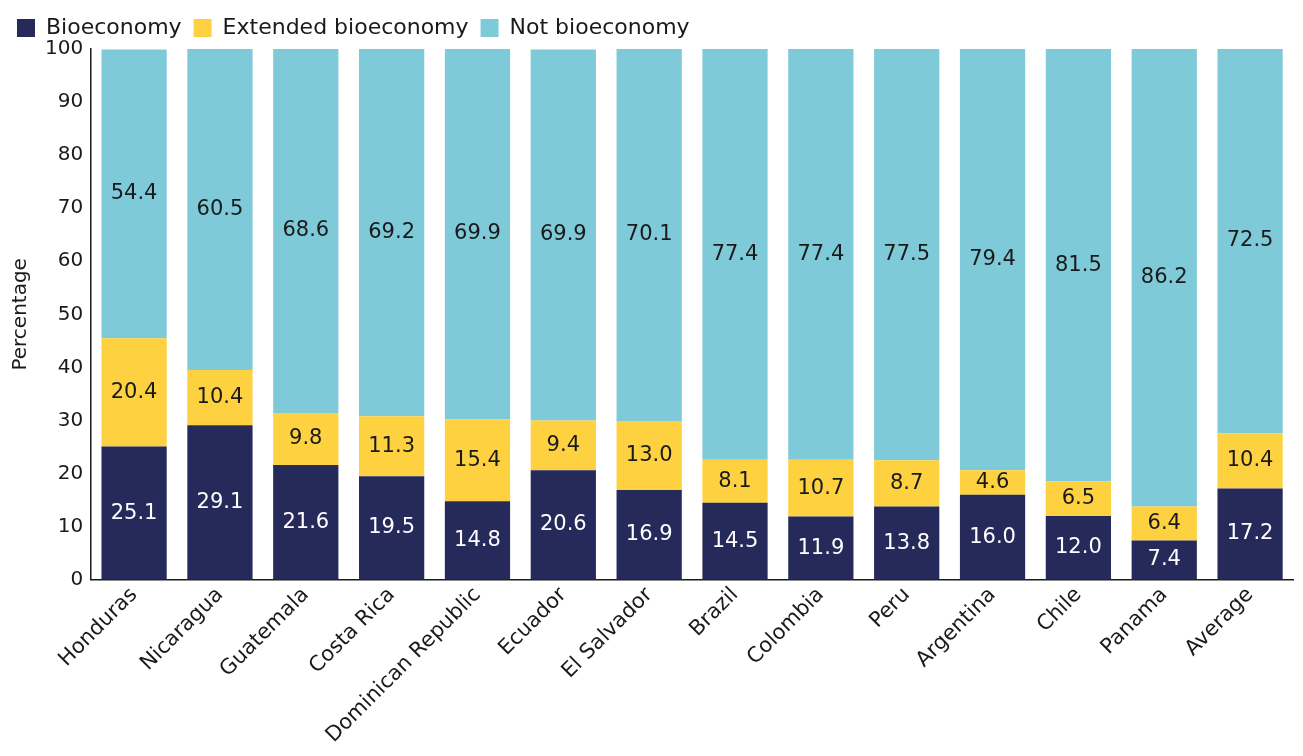  What do you see at coordinates (77, 577) in the screenshot?
I see `y-tick-label: 0` at bounding box center [77, 577].